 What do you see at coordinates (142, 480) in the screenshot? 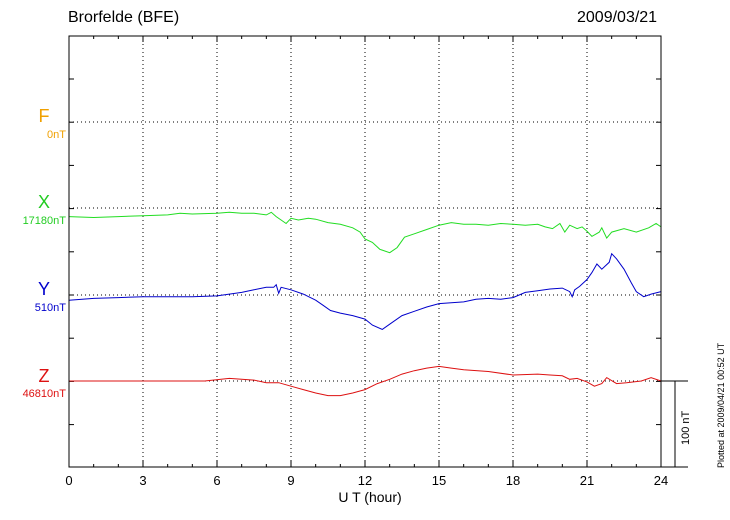
I see `x-tick-label: 3` at bounding box center [142, 480].